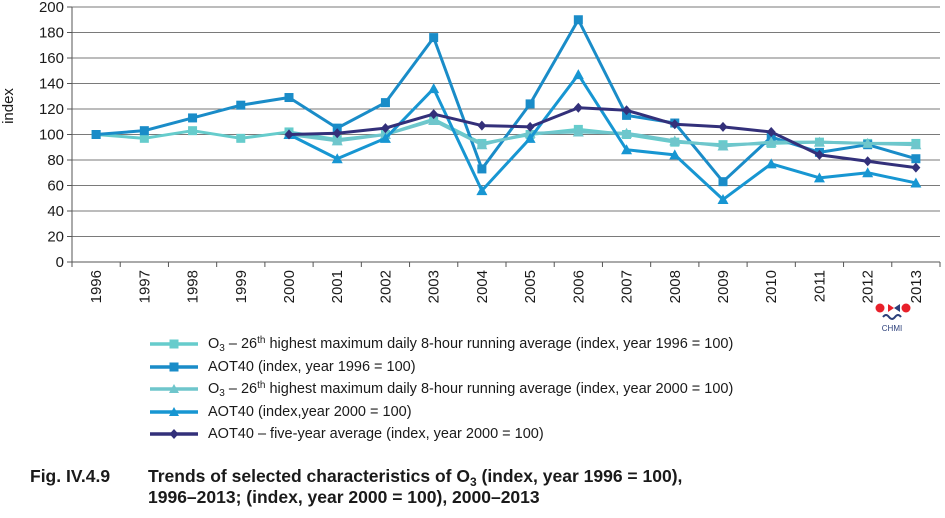  I want to click on data-point-s5-2009, so click(723, 126).